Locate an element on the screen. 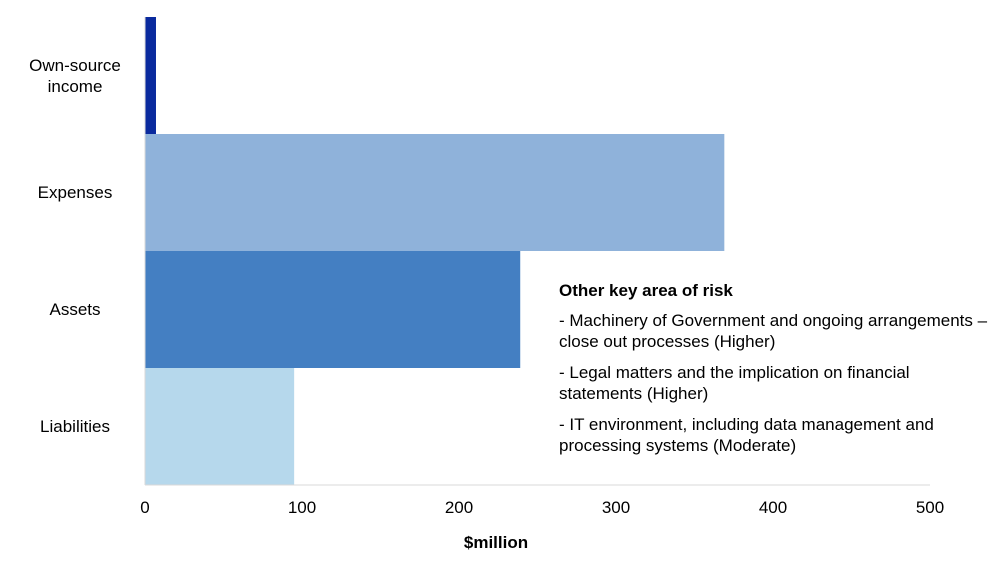 The height and width of the screenshot is (569, 997). annotation-title: Other key area of risk is located at coordinates (646, 290).